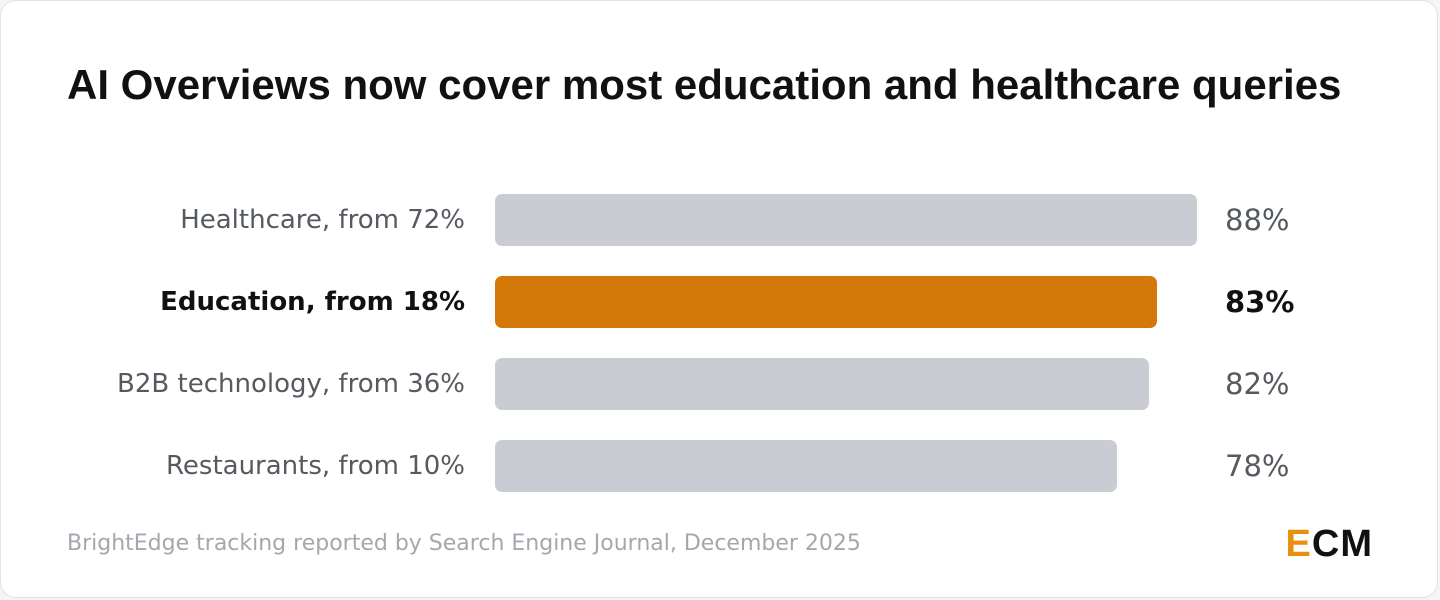  What do you see at coordinates (1260, 302) in the screenshot?
I see `bar-value-label: 83%` at bounding box center [1260, 302].